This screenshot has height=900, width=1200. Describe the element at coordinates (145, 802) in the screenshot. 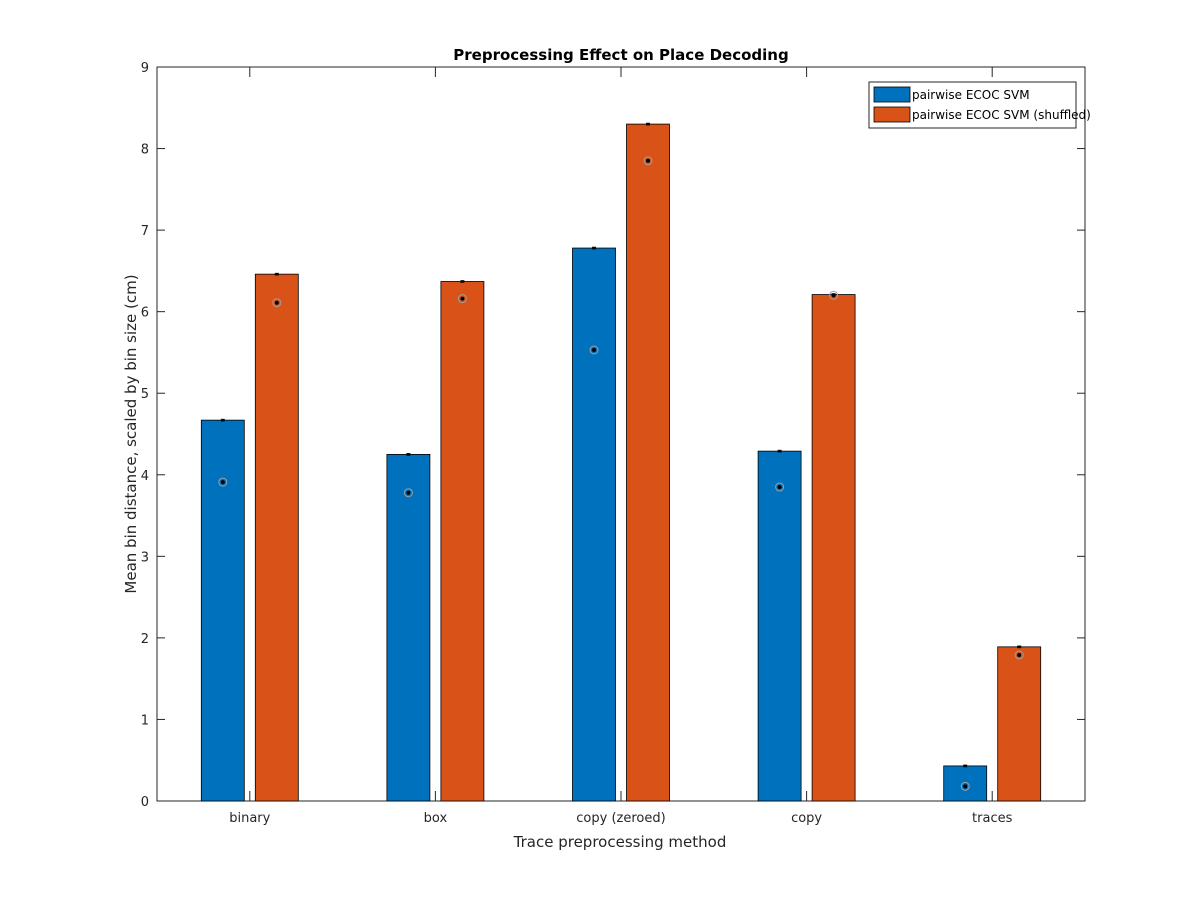

I see `y-tick-label: 0` at that location.